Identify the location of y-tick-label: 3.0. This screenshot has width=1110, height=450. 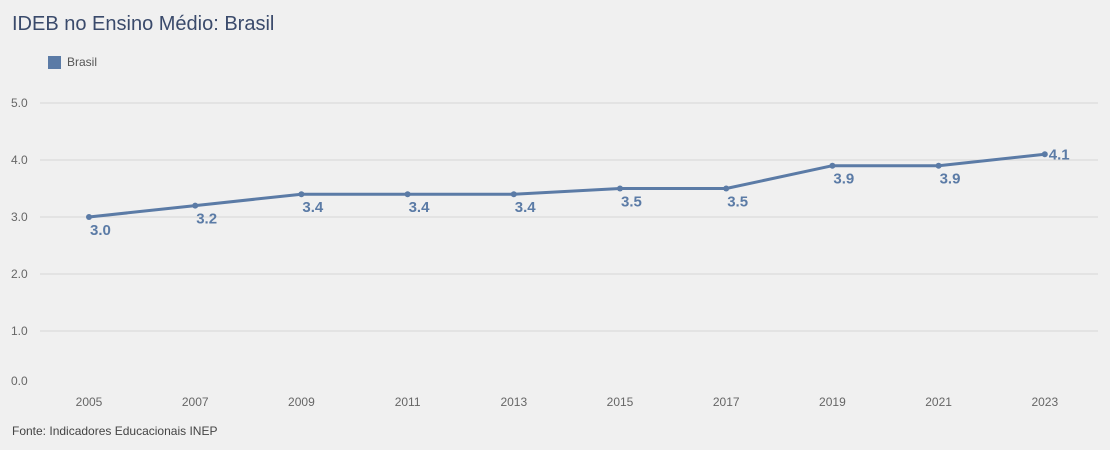
(19, 217).